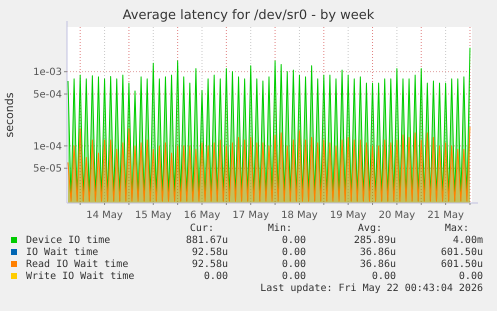  What do you see at coordinates (251, 215) in the screenshot?
I see `x-tick-label: 17 May` at bounding box center [251, 215].